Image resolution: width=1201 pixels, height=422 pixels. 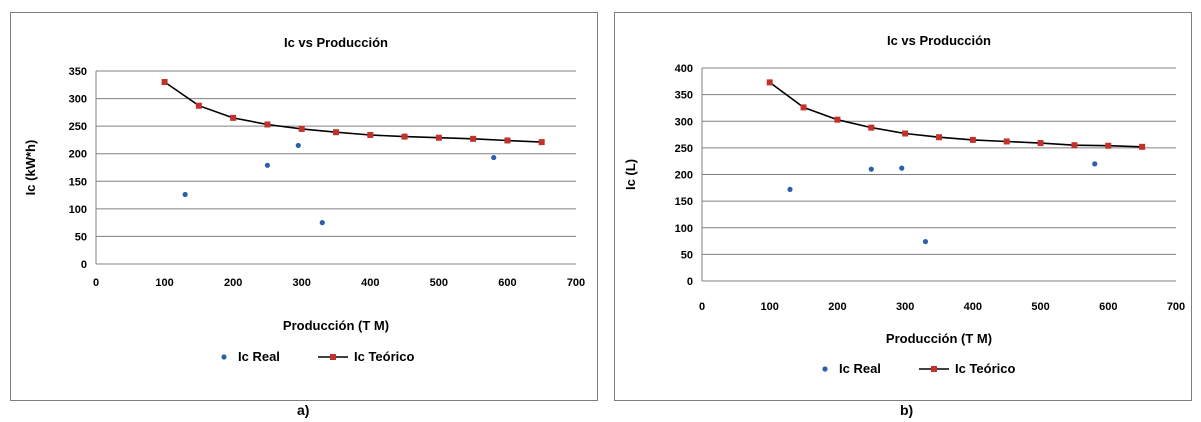 What do you see at coordinates (30, 168) in the screenshot?
I see `y-axis-label: Ic (kW*h)` at bounding box center [30, 168].